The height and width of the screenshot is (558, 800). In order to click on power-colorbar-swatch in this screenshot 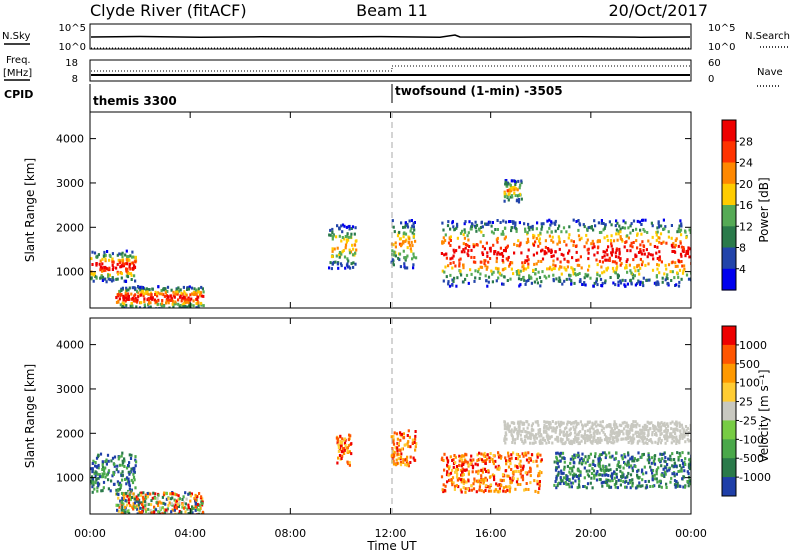, I will do `click(729, 152)`.